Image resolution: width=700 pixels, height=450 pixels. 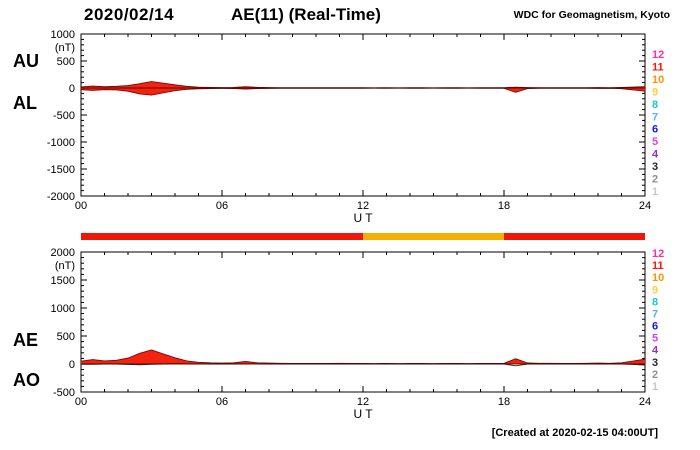 I want to click on index-label-au: AU, so click(x=26, y=61).